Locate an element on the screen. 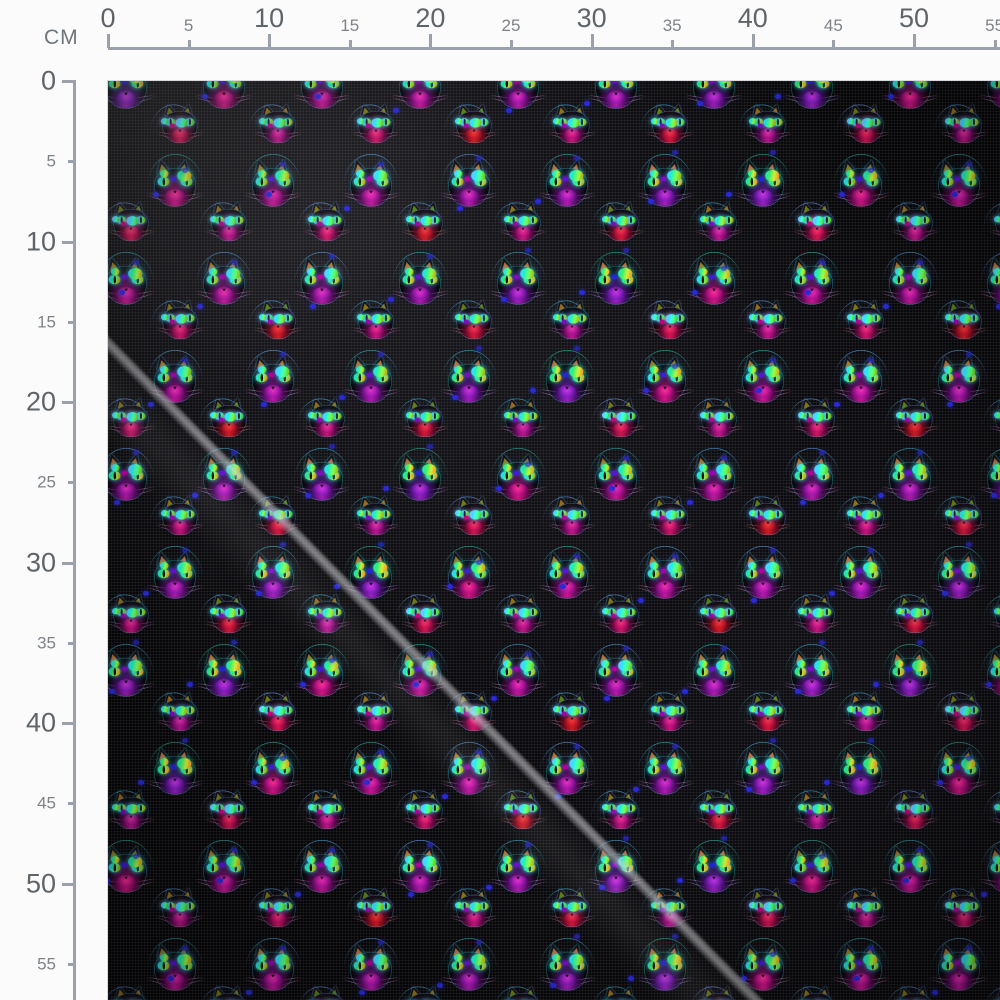 The height and width of the screenshot is (1000, 1000). unit-label: CM is located at coordinates (61, 38).